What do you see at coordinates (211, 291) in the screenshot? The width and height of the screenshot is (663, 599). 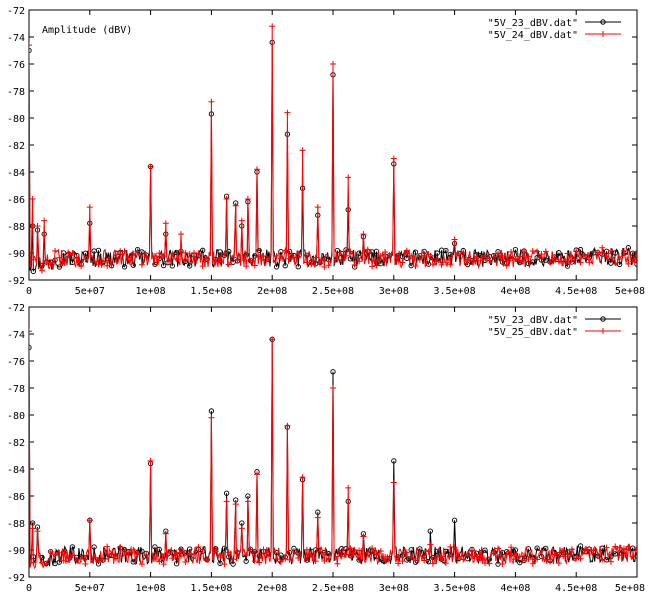 I see `x-tick-label: 1.5e+08` at bounding box center [211, 291].